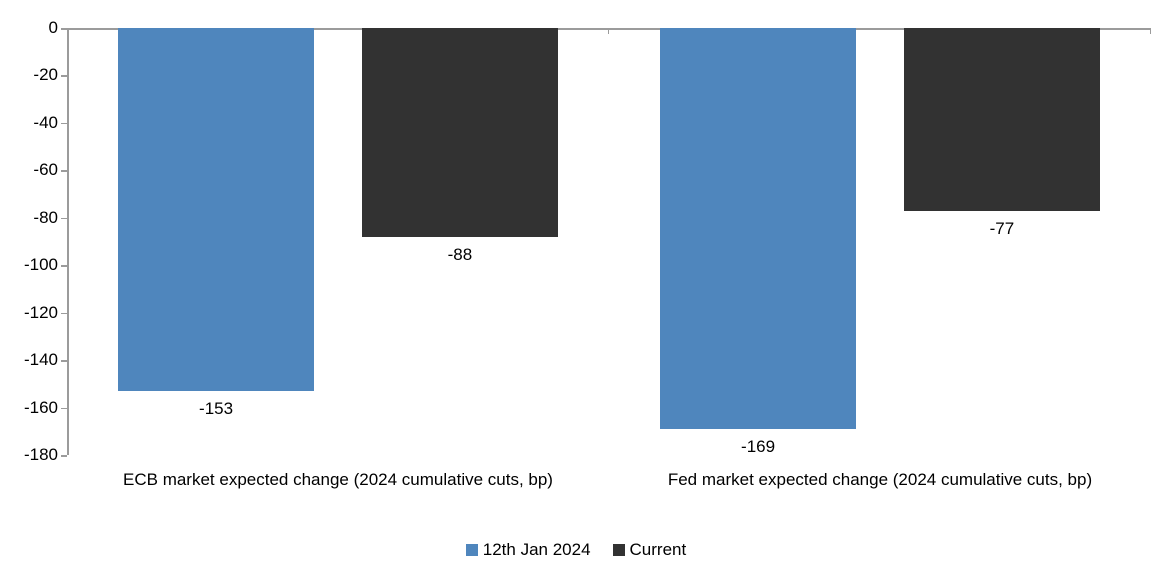 The width and height of the screenshot is (1152, 587). I want to click on y-tick-label: -160, so click(40, 407).